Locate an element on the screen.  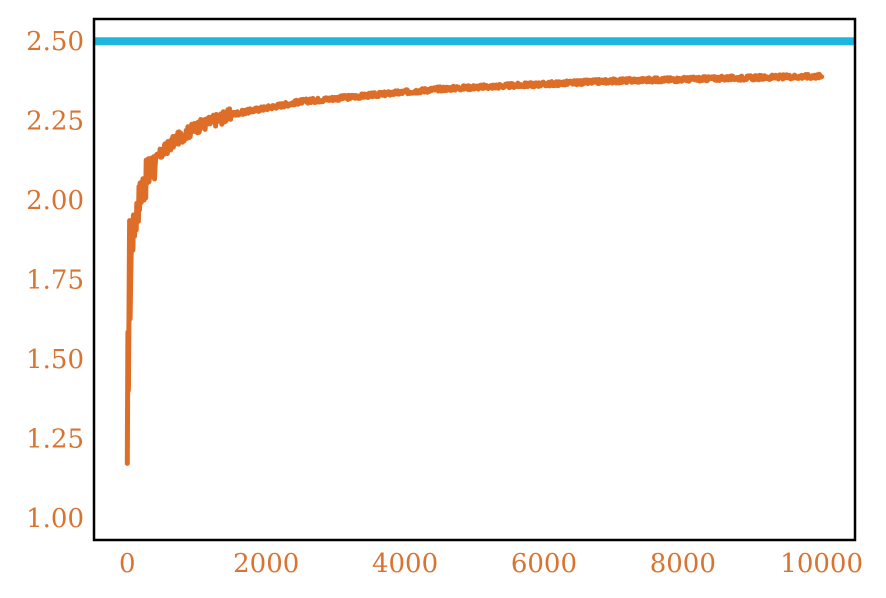
y-tick-label: 1.25 is located at coordinates (55, 439).